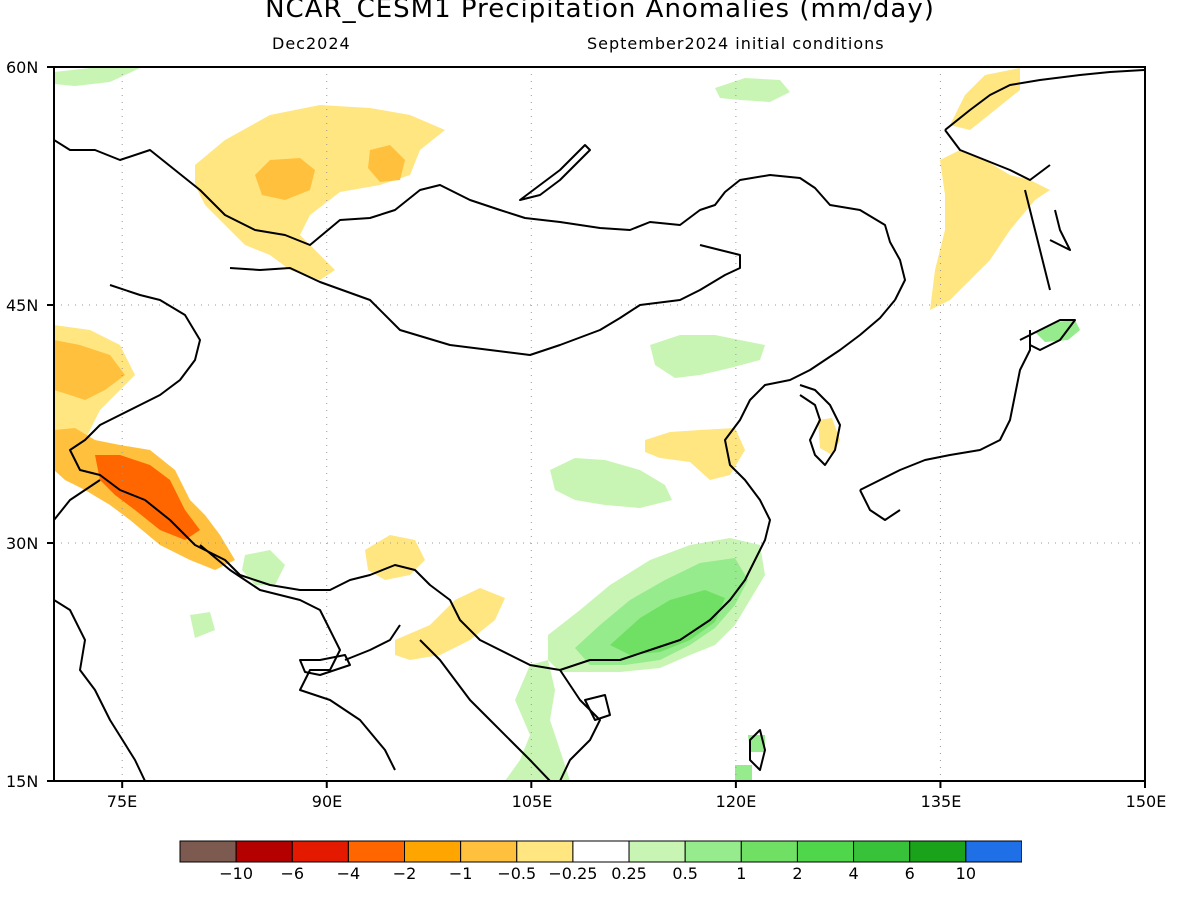 This screenshot has height=900, width=1200. I want to click on colorbar-label-8: 0.5, so click(685, 873).